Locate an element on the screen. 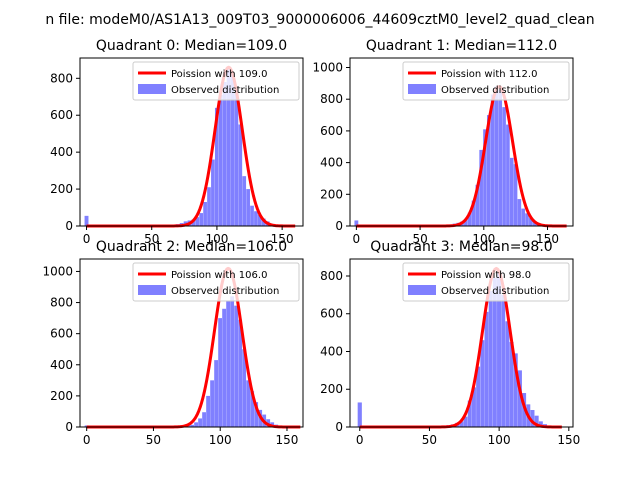 This screenshot has height=480, width=640. legend: Poission with 106.0 Observed distribution is located at coordinates (216, 282).